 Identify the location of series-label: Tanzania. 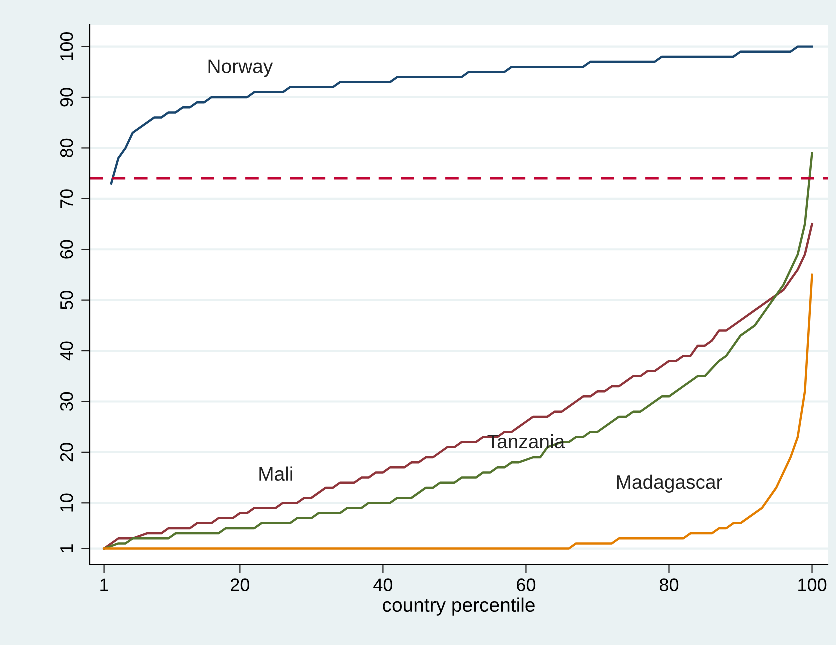
(527, 441).